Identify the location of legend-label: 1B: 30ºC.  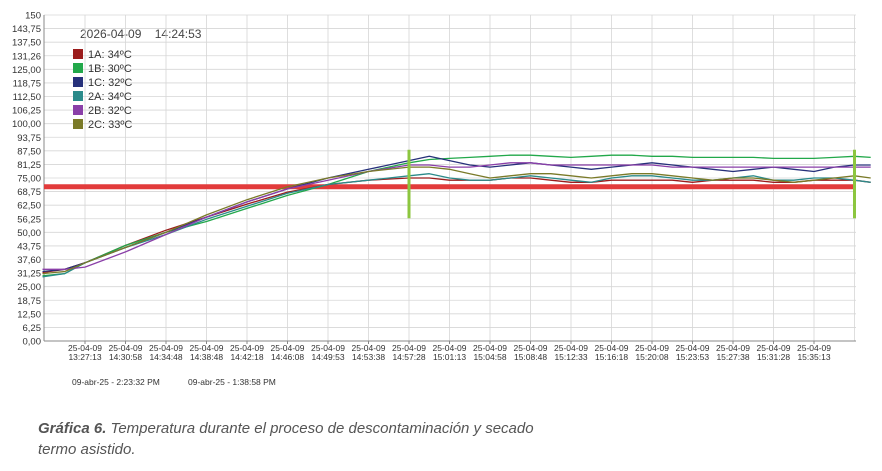
(110, 69).